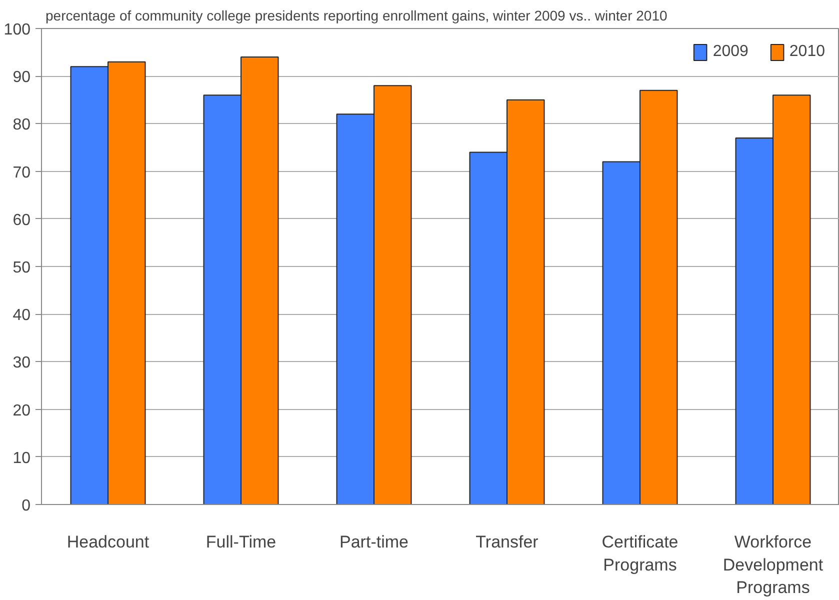 This screenshot has height=600, width=839. I want to click on legend-label: 2010, so click(807, 52).